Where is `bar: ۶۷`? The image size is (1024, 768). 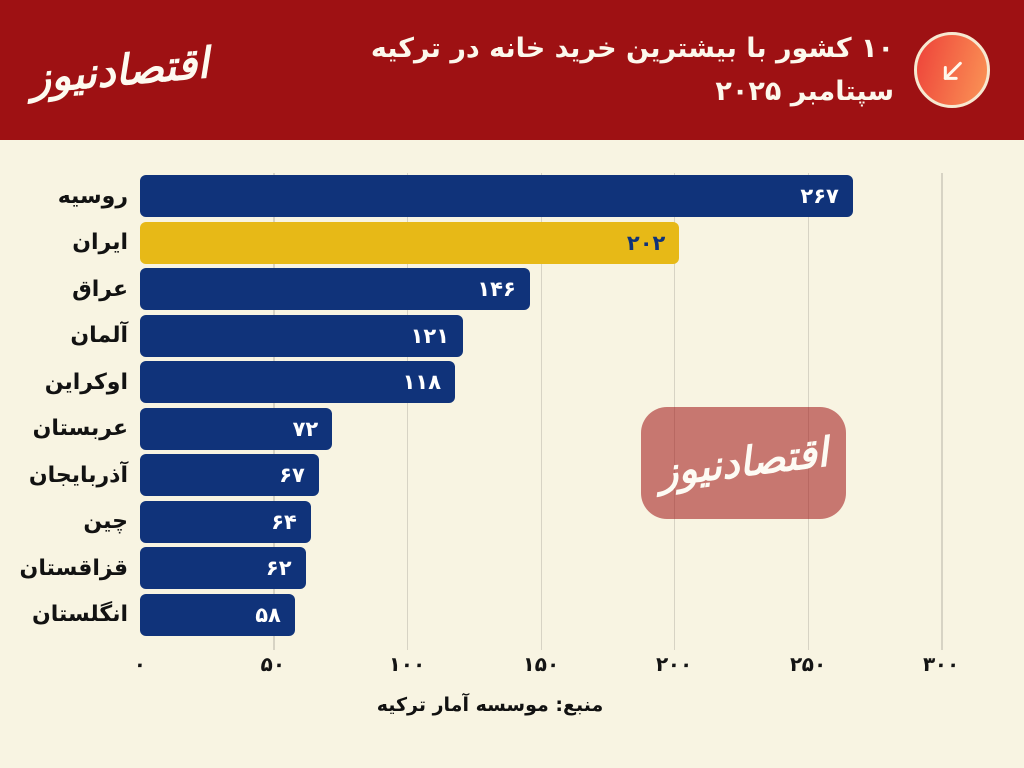
bar: ۶۷ is located at coordinates (229, 475).